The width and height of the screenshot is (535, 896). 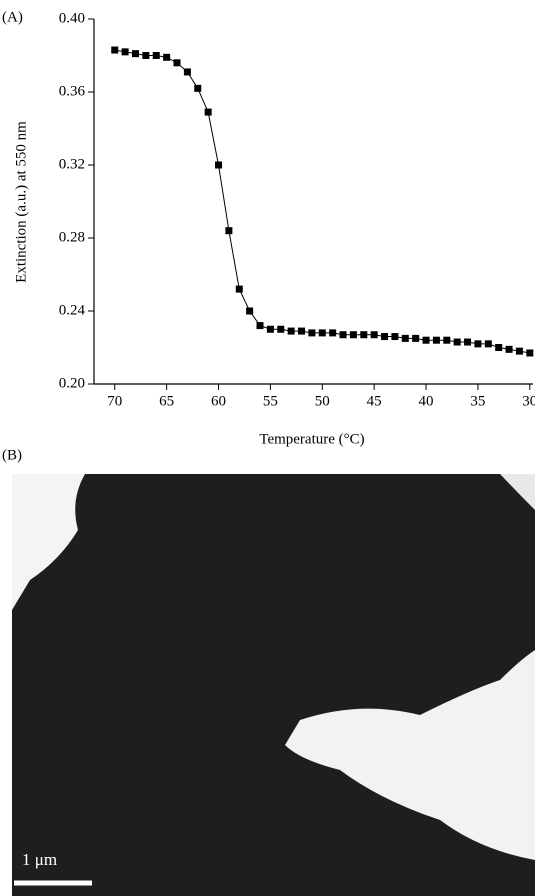 What do you see at coordinates (218, 401) in the screenshot?
I see `x-tick-label: 60` at bounding box center [218, 401].